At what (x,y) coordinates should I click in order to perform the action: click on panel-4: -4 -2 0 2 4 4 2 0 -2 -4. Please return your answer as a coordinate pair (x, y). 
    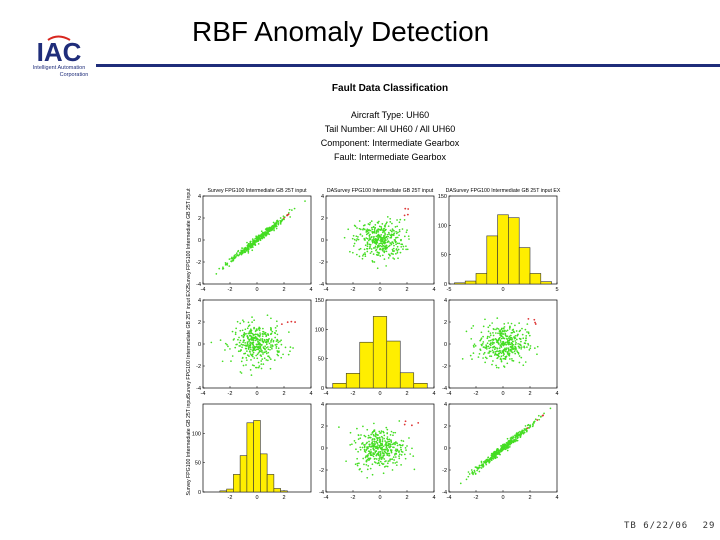
    Looking at the image, I should click on (254, 347).